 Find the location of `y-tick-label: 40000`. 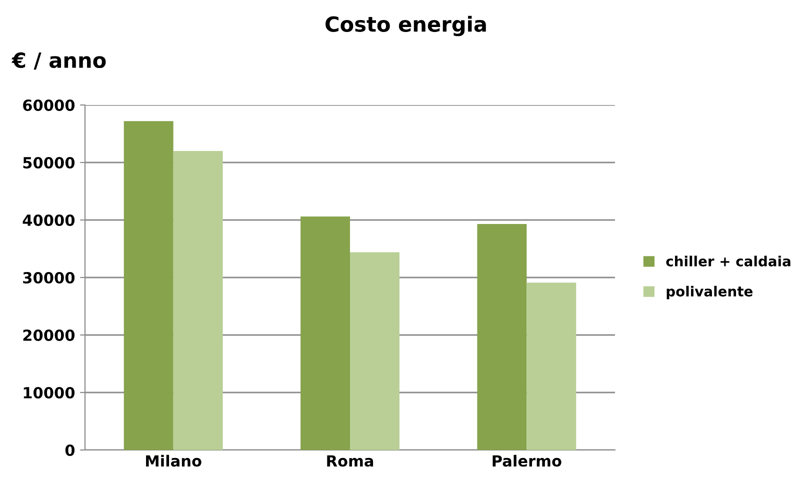

y-tick-label: 40000 is located at coordinates (48, 220).